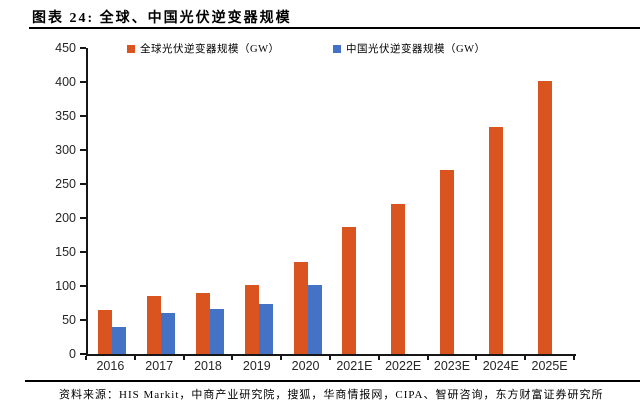 The width and height of the screenshot is (640, 416). Describe the element at coordinates (53, 190) in the screenshot. I see `y-axis-labels: 450 400 350 300 250 200 150 100 50 0` at that location.